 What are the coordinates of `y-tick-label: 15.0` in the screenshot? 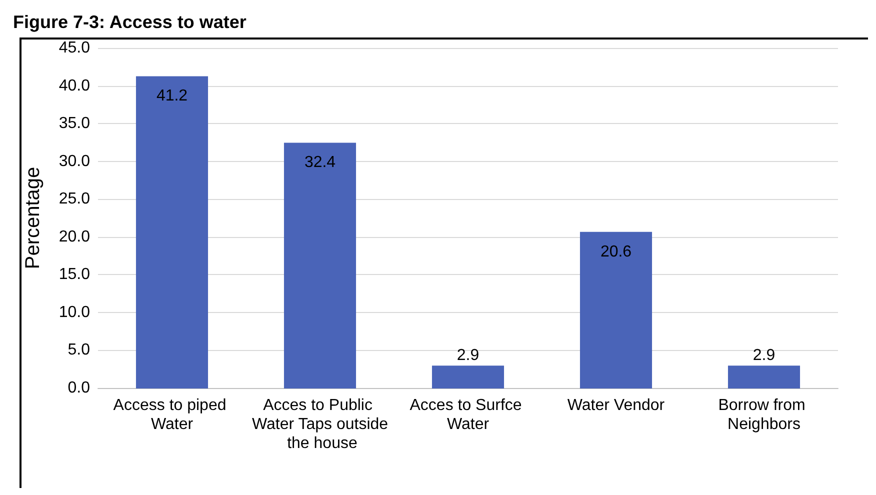 It's located at (74, 275).